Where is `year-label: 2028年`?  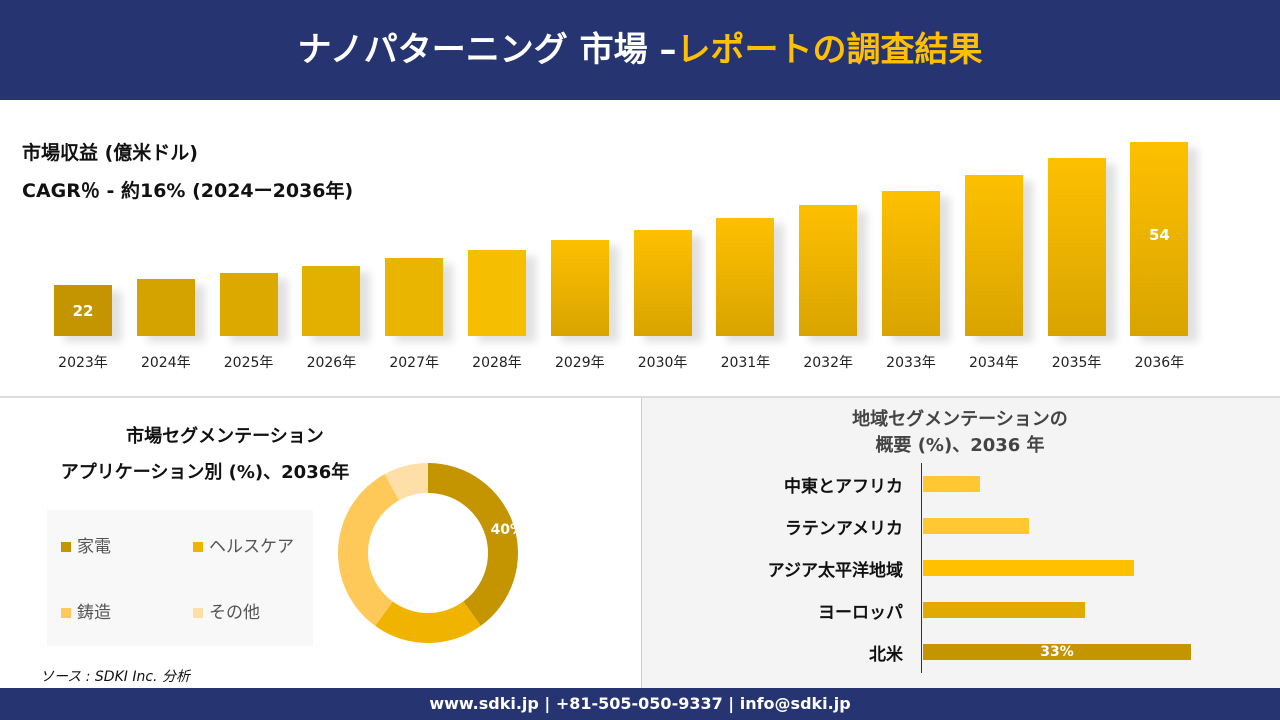 year-label: 2028年 is located at coordinates (497, 363).